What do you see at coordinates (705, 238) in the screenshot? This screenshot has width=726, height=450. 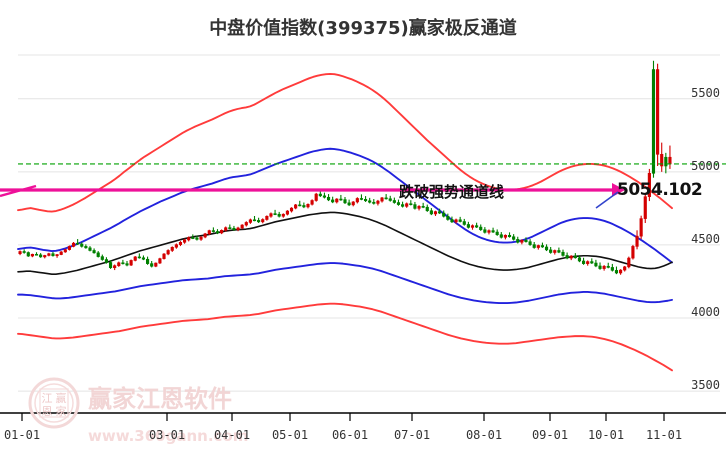 I see `y-tick-label: 4500` at bounding box center [705, 238].